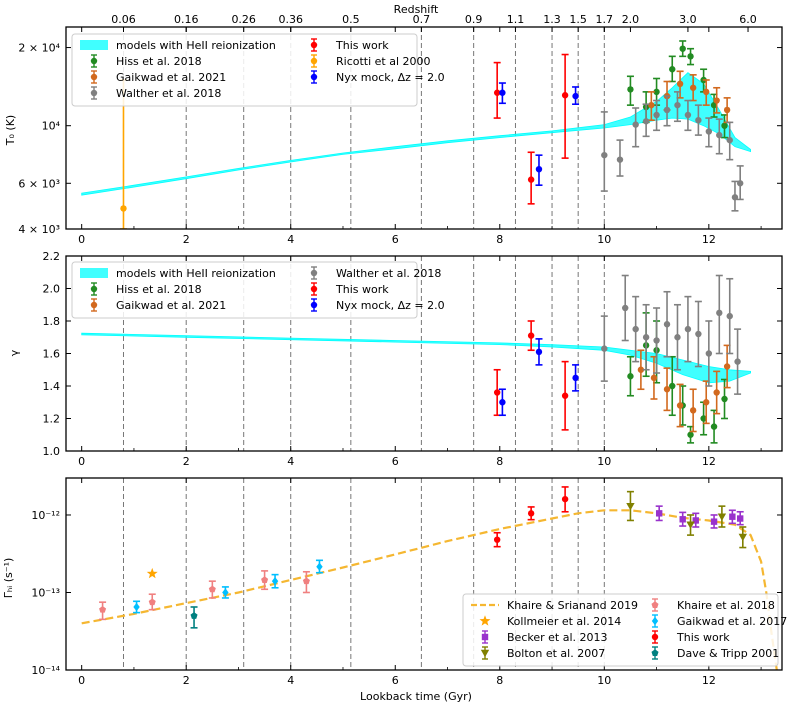 The width and height of the screenshot is (789, 712). I want to click on y-tick-label: 2 × 10⁴, so click(39, 48).